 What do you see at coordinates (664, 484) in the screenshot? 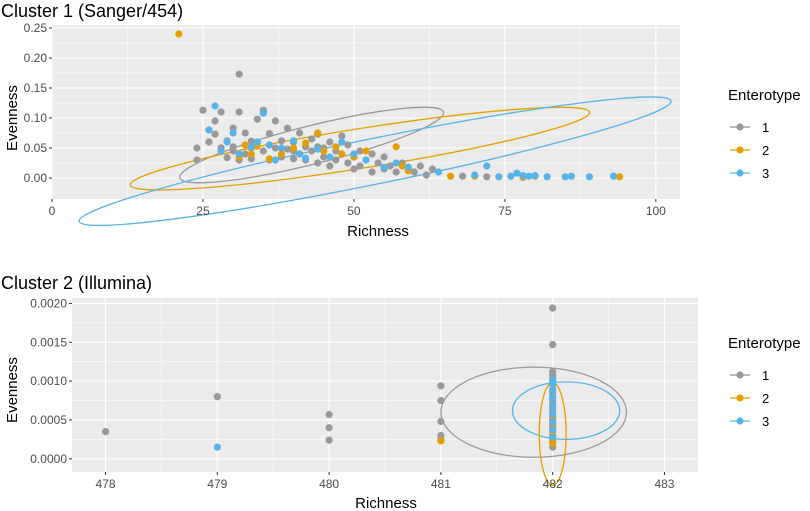
I see `x-tick-label: 483` at bounding box center [664, 484].